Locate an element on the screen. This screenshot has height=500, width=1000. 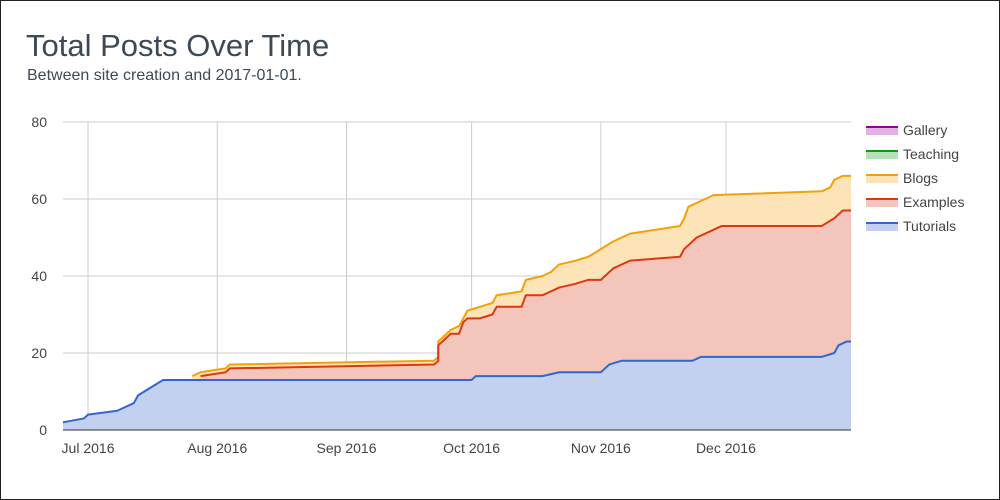
legend-item-tutorials: Tutorials is located at coordinates (911, 226).